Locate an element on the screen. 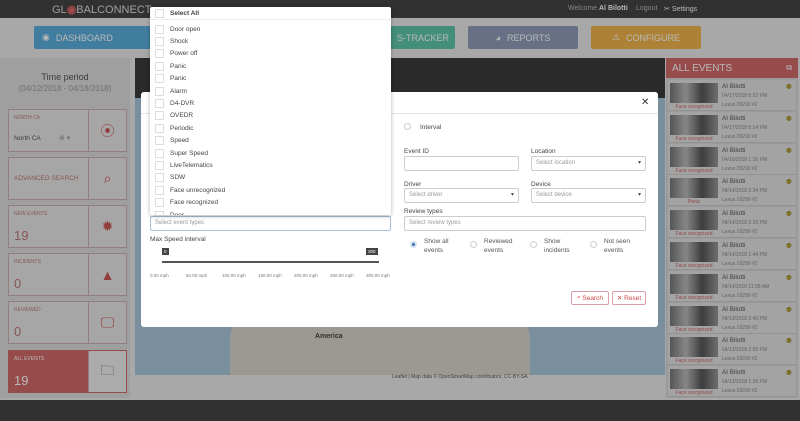 The height and width of the screenshot is (421, 800). event-type-option: Alarm is located at coordinates (270, 91).